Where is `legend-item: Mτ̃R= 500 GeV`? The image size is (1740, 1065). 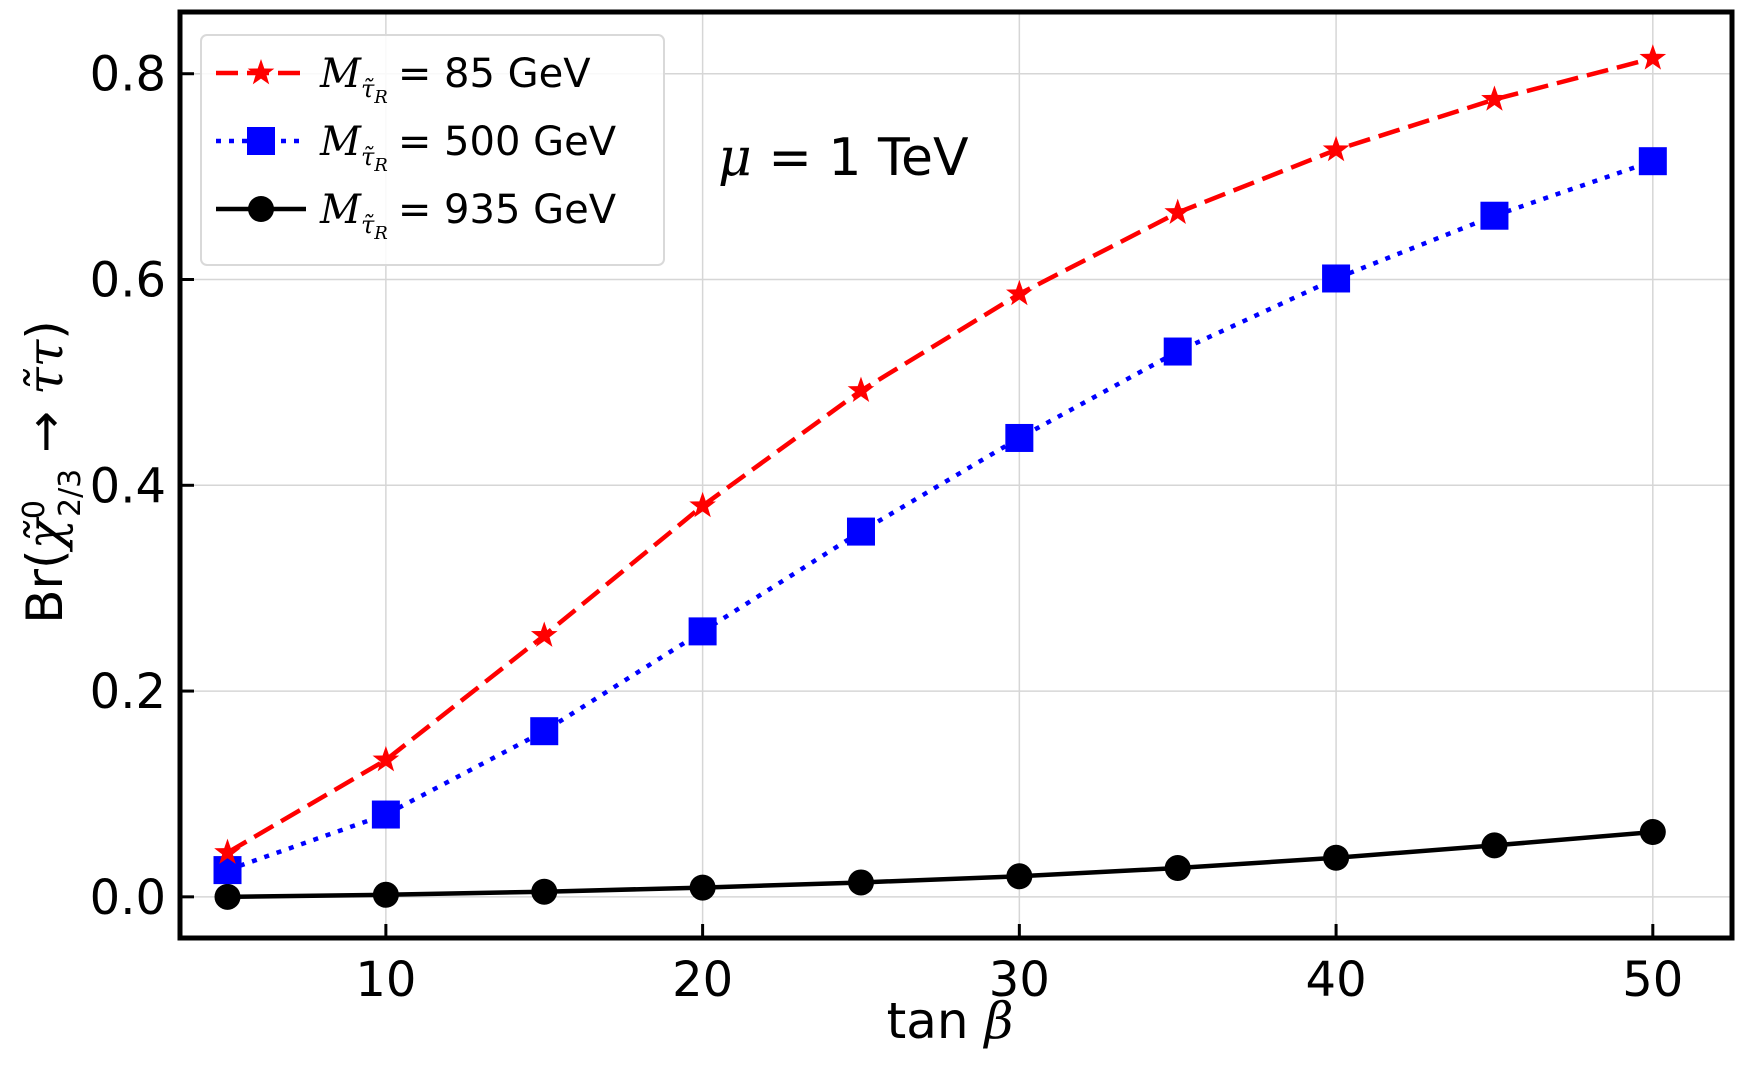
legend-item: Mτ̃R= 500 GeV is located at coordinates (416, 147).